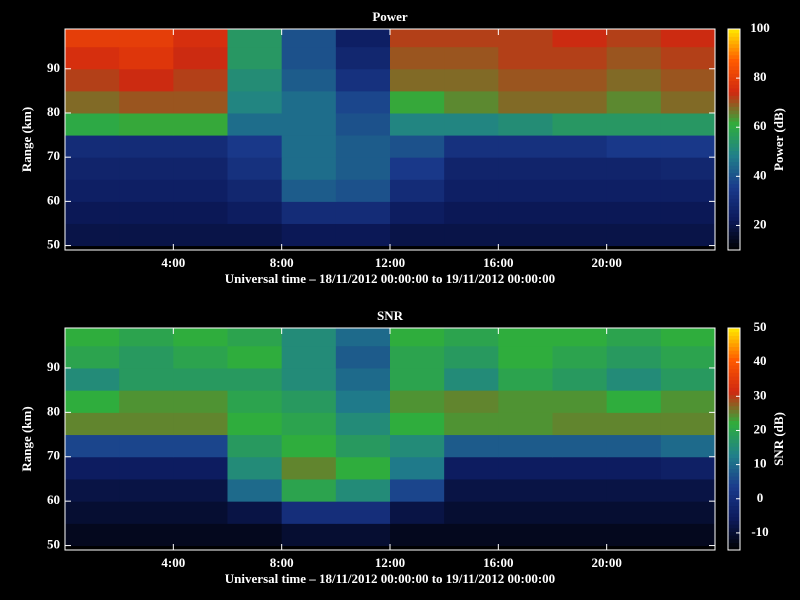 The height and width of the screenshot is (600, 800). What do you see at coordinates (734, 139) in the screenshot?
I see `colorbar-frame` at bounding box center [734, 139].